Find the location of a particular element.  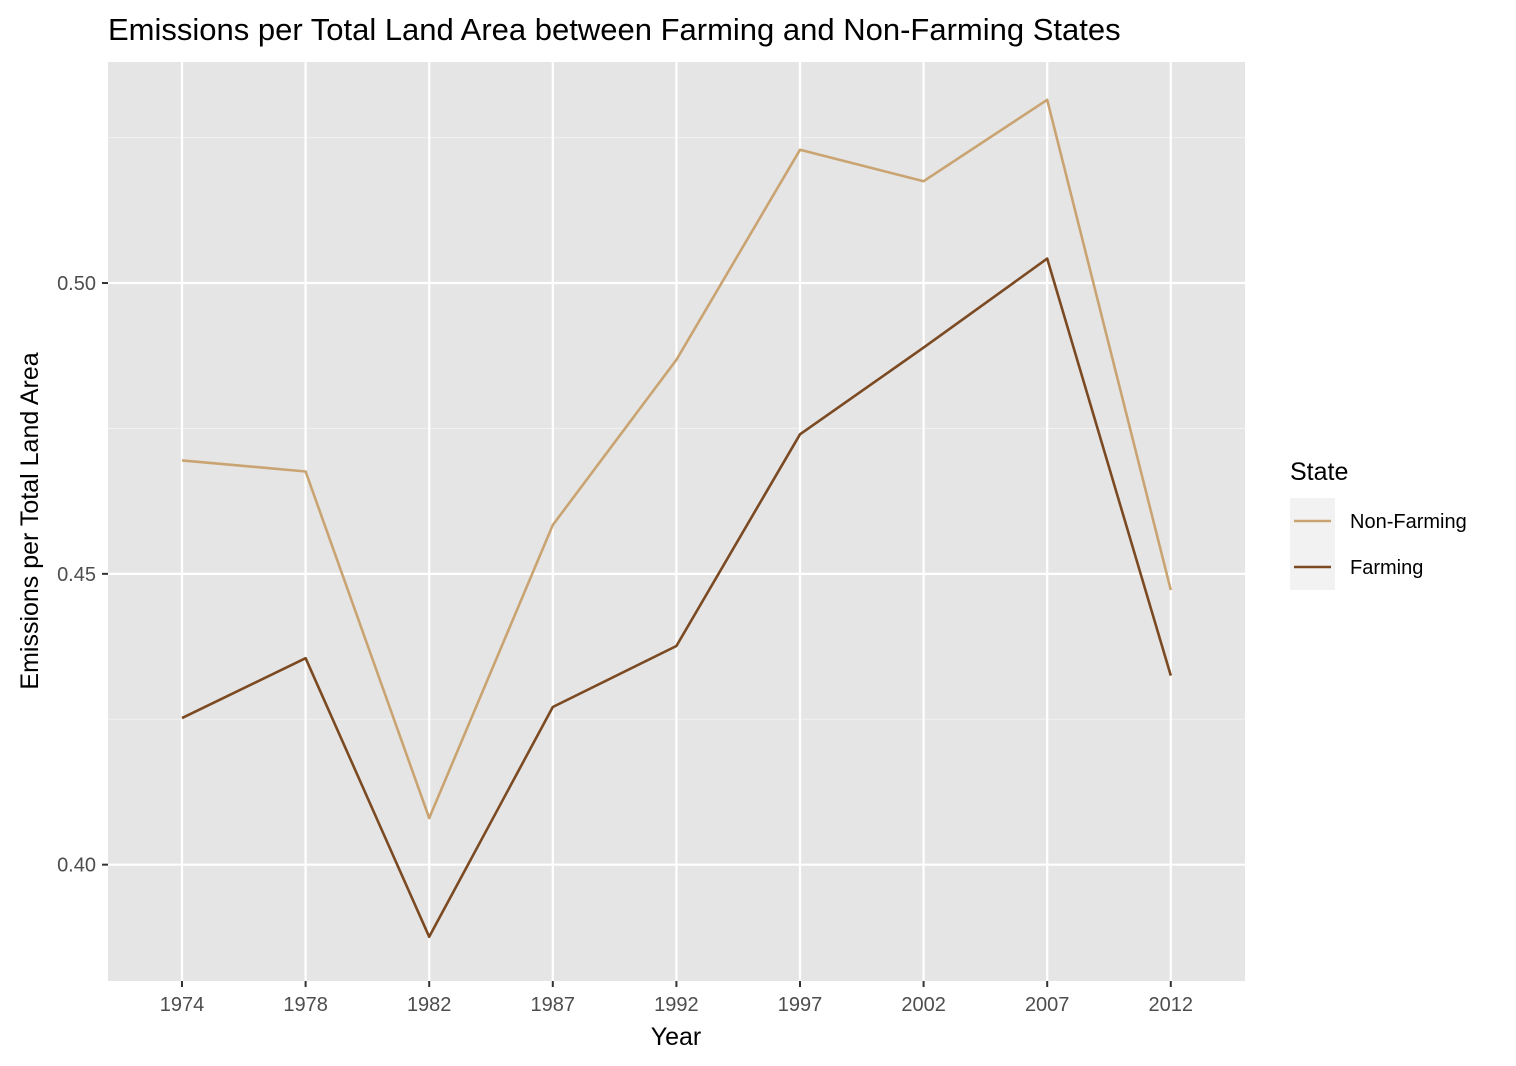

x-tick-label: 1974 is located at coordinates (182, 1005).